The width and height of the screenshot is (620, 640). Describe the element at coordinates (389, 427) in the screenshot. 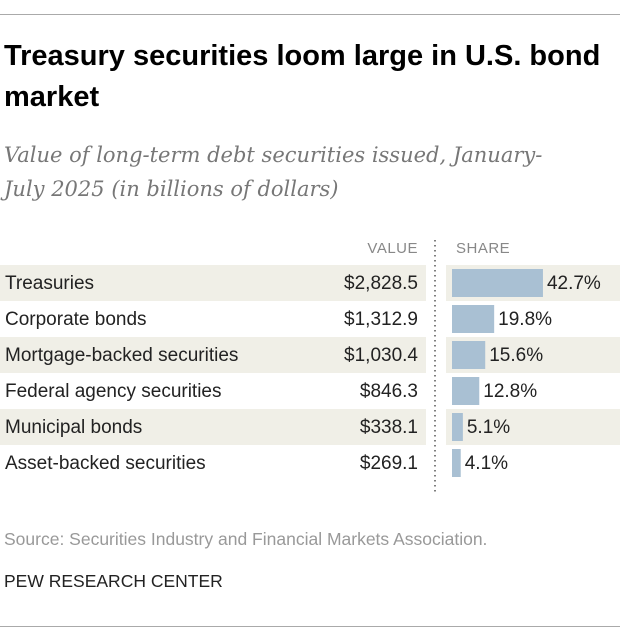

I see `value-cell: $338.1` at that location.